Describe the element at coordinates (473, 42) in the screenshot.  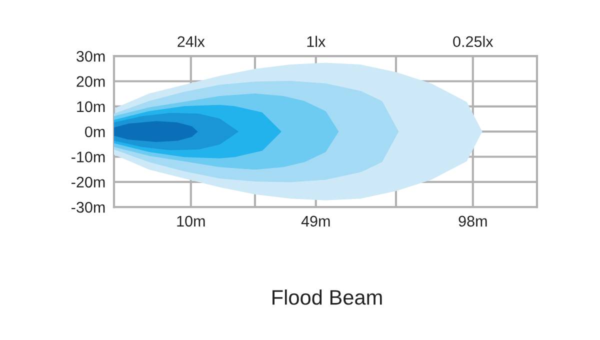
I see `text: 0.25lx` at that location.